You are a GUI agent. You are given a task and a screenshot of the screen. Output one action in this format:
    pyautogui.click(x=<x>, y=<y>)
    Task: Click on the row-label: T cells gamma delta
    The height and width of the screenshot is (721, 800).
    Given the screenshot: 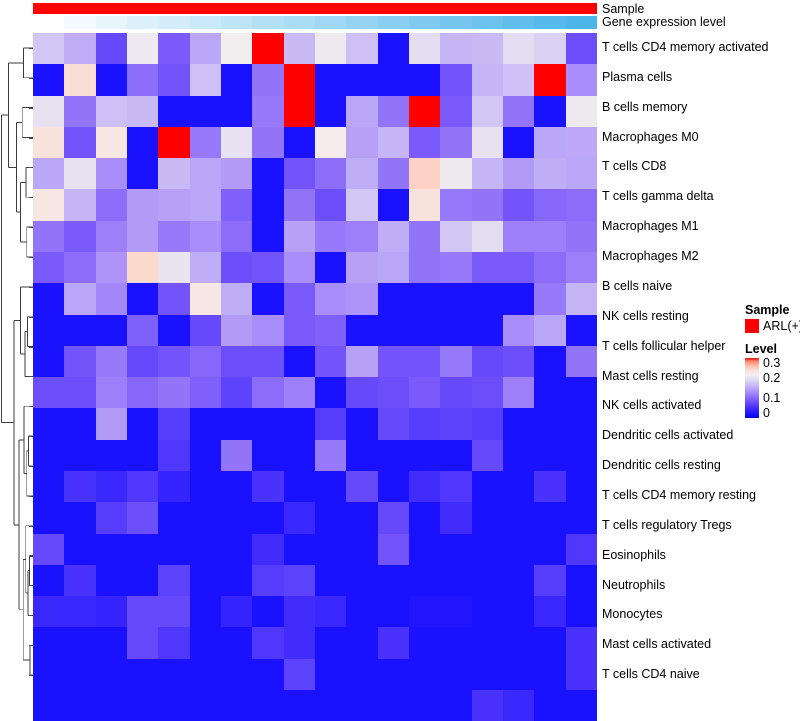 What is the action you would take?
    pyautogui.click(x=658, y=196)
    